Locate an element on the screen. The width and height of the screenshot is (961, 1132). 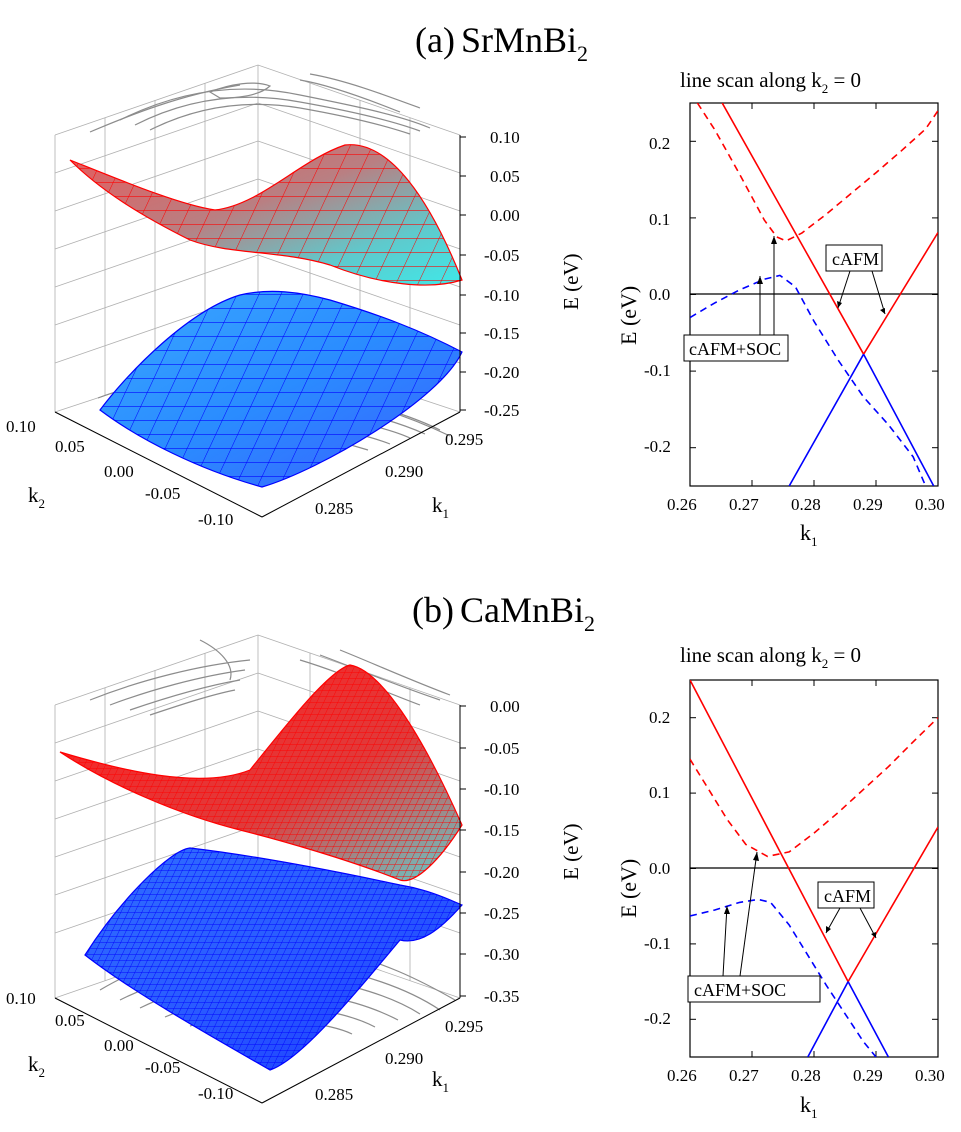
series-group-b is located at coordinates (814, 868).